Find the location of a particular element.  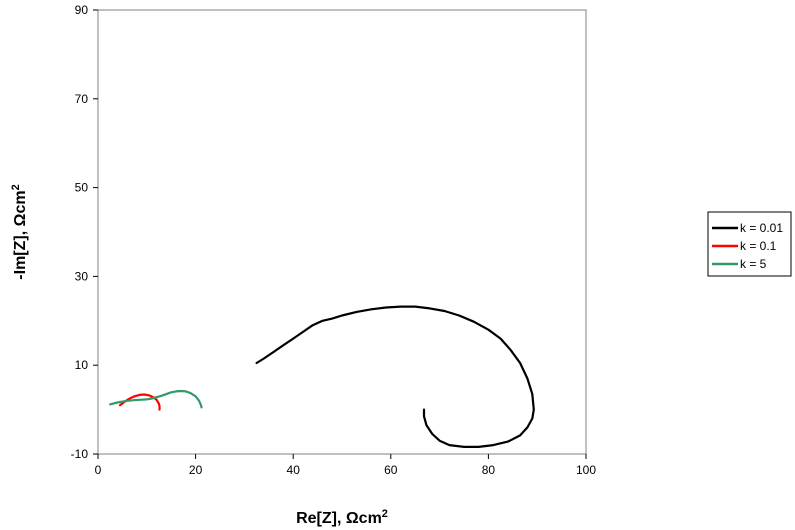

y-tick-label: -10 is located at coordinates (80, 454).